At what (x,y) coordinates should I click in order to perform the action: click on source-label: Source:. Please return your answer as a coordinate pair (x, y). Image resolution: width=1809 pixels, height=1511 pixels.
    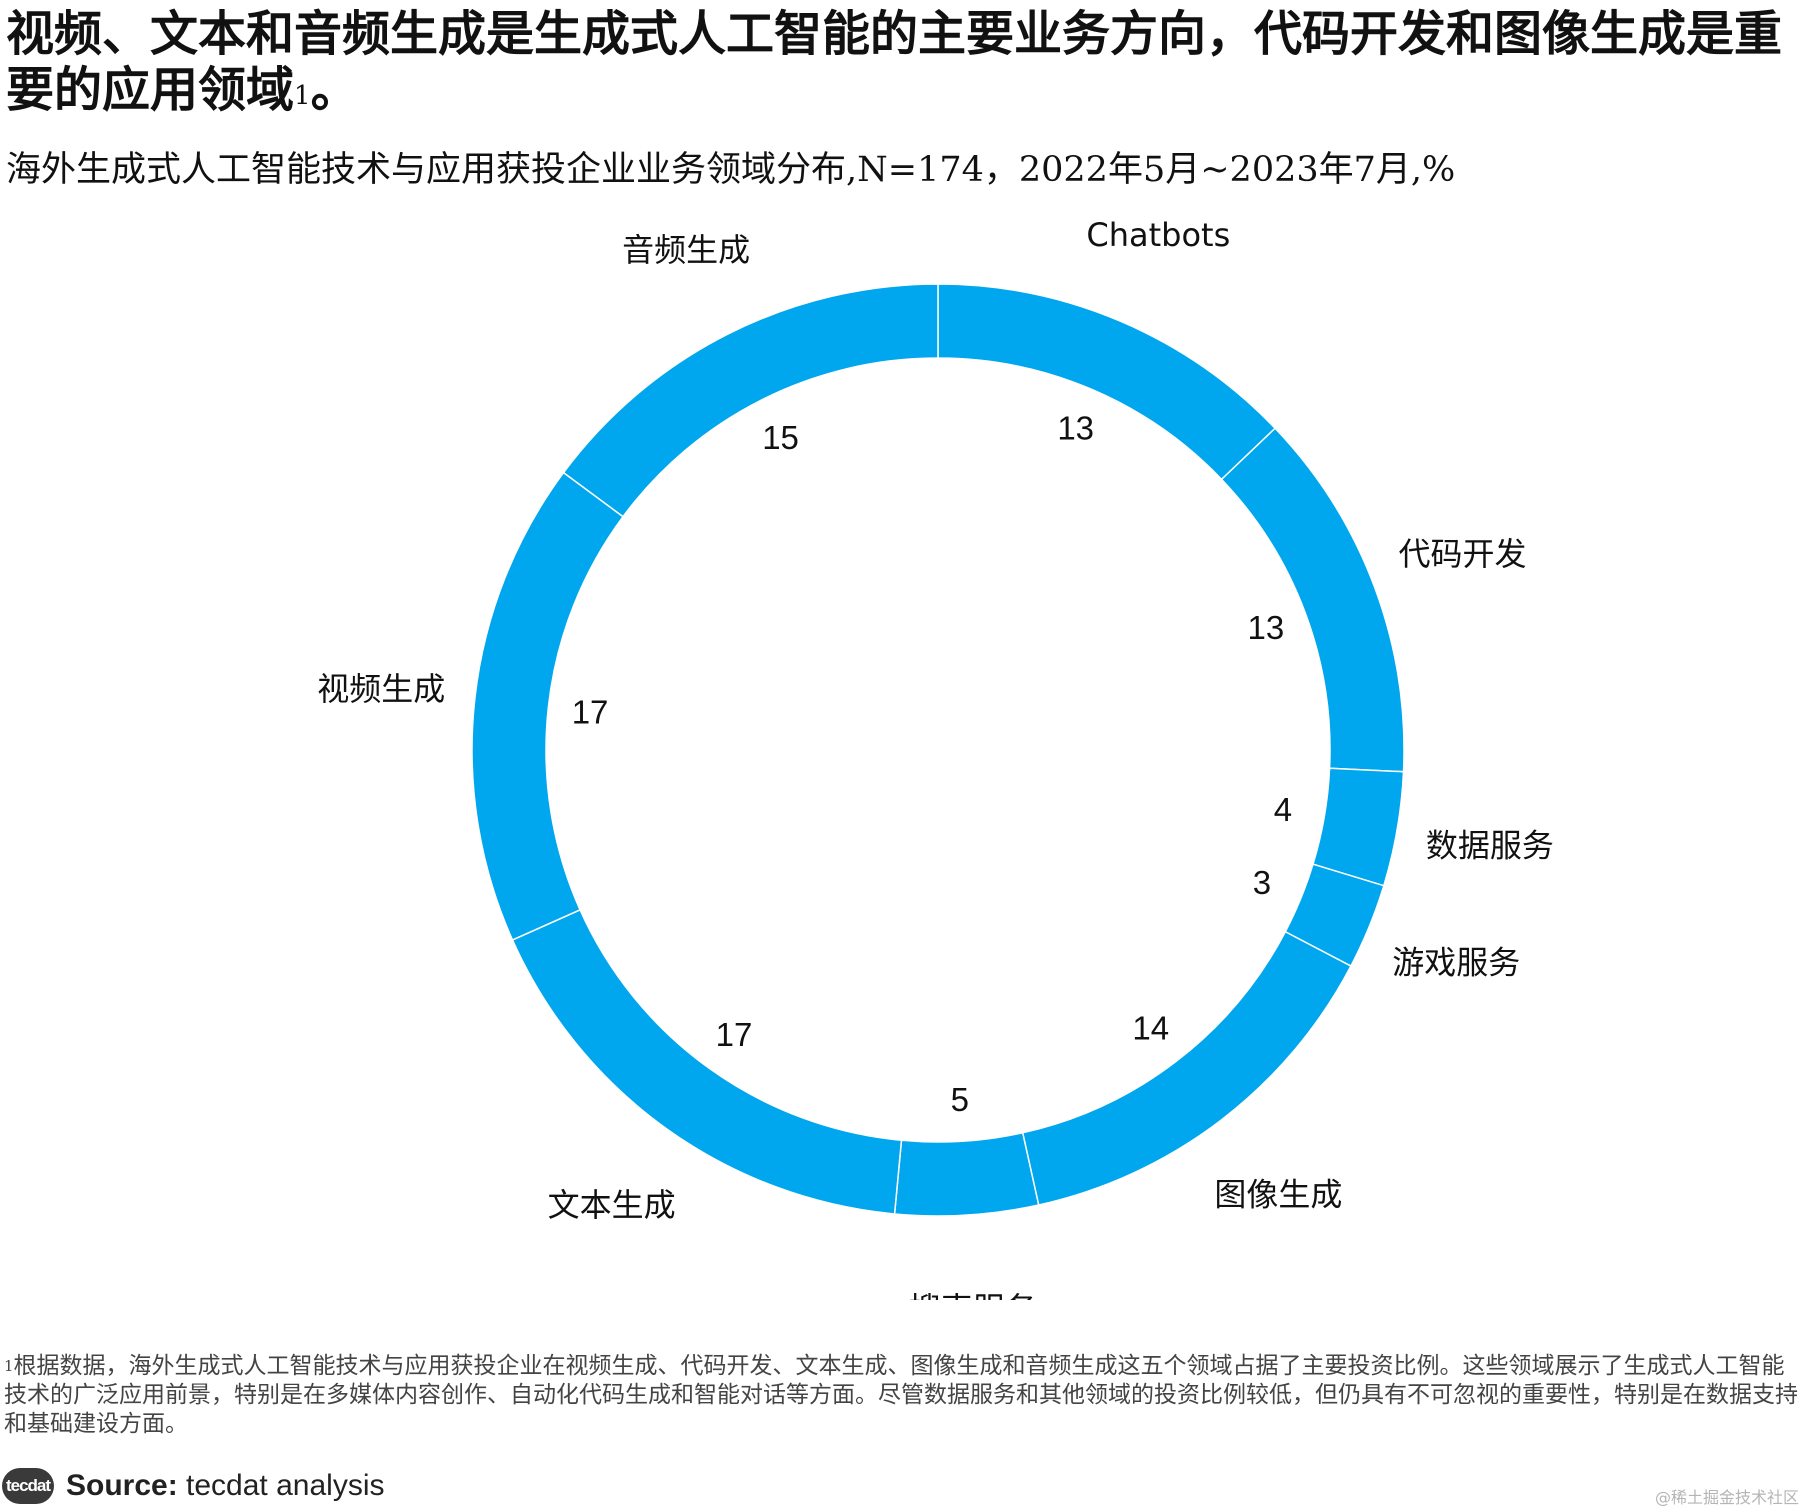
    Looking at the image, I should click on (122, 1485).